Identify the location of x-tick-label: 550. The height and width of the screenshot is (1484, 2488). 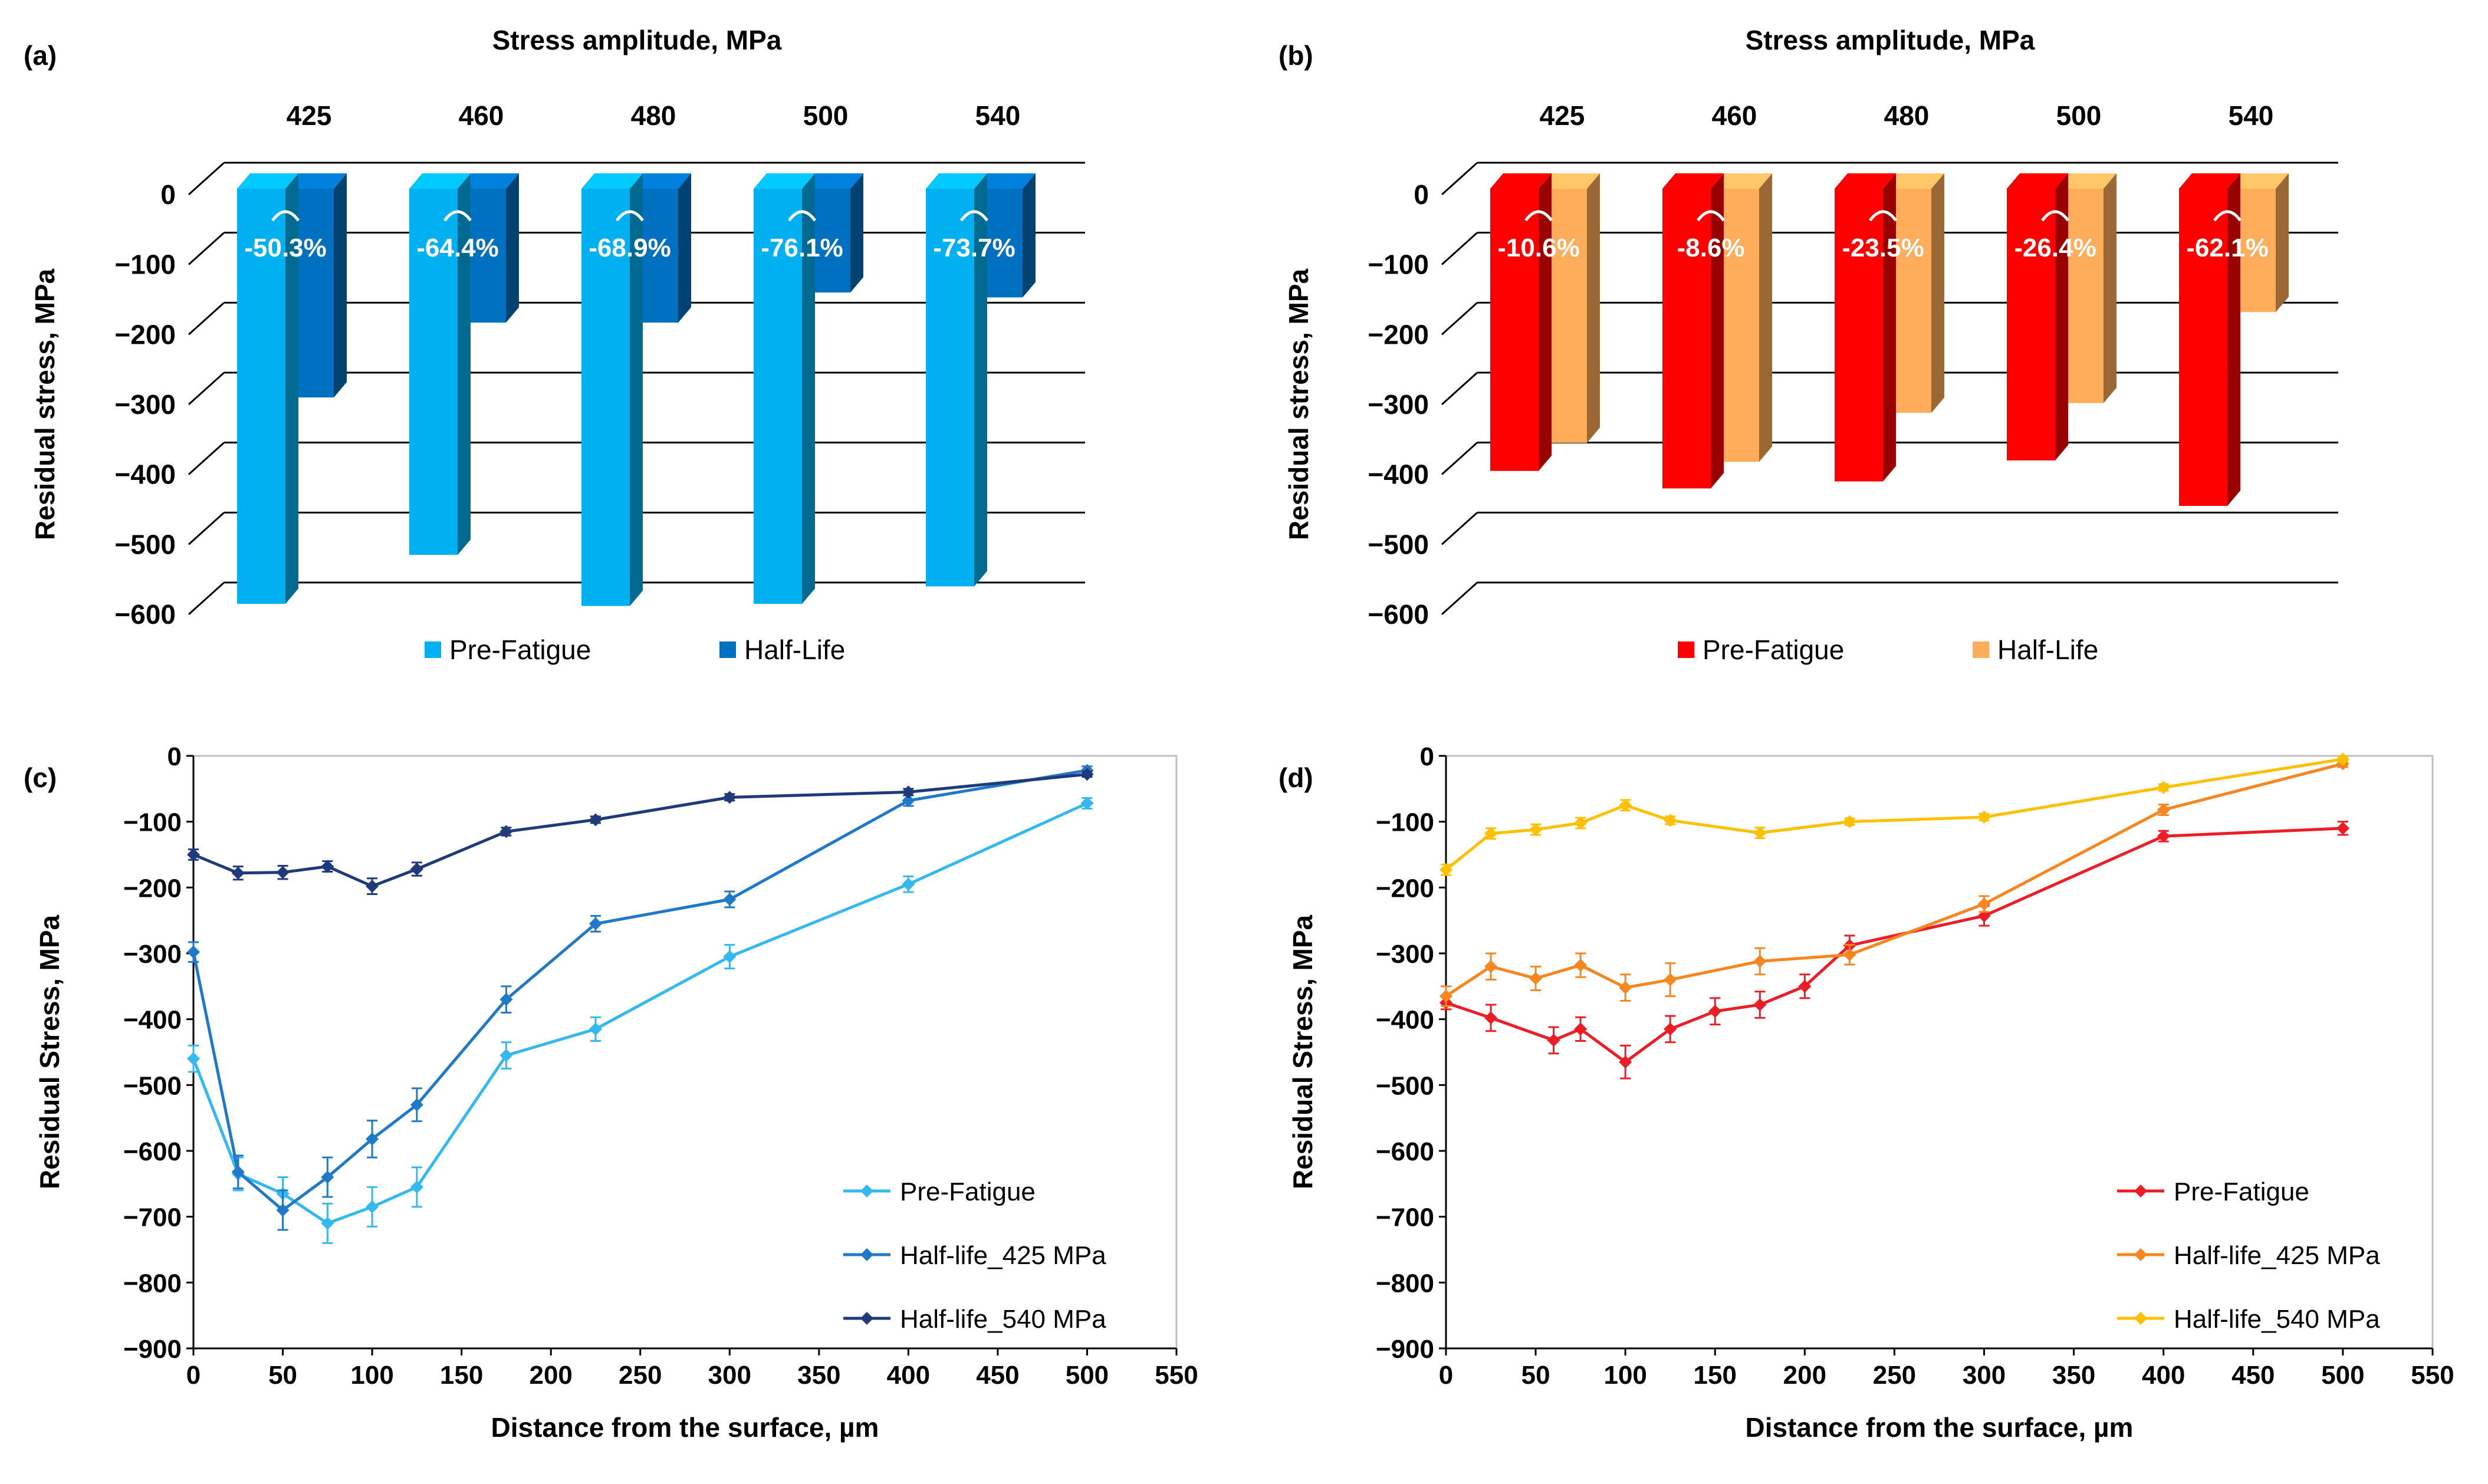
(1176, 1375).